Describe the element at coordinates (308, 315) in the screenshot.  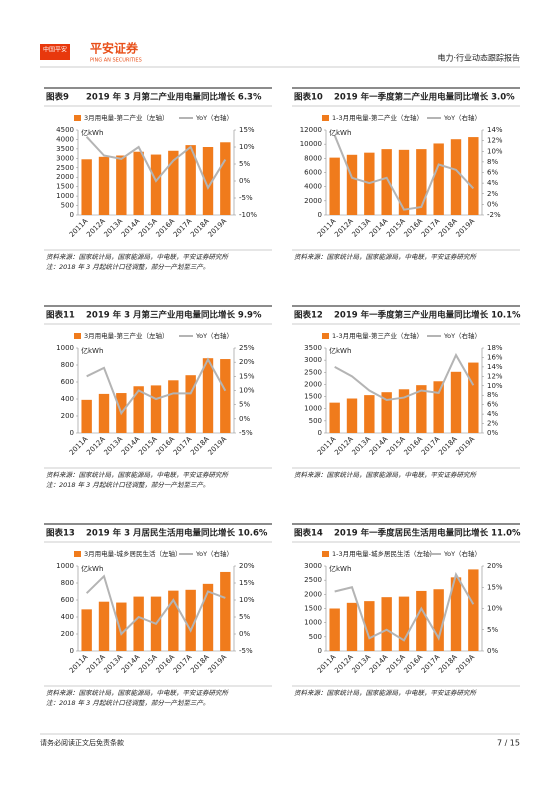
I see `figure-label: 图表12` at that location.